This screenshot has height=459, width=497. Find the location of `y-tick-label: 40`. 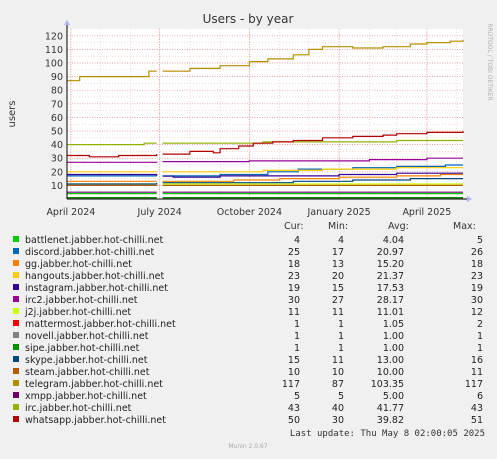

y-tick-label: 40 is located at coordinates (57, 145).